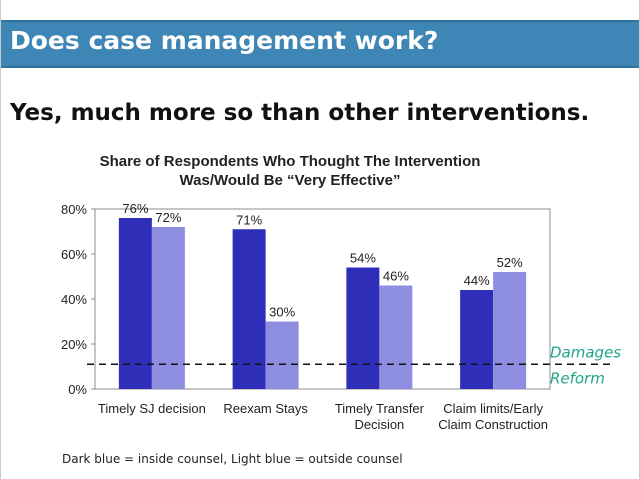 This screenshot has height=479, width=640. I want to click on x-tick-label: Timely Transfer, so click(380, 408).